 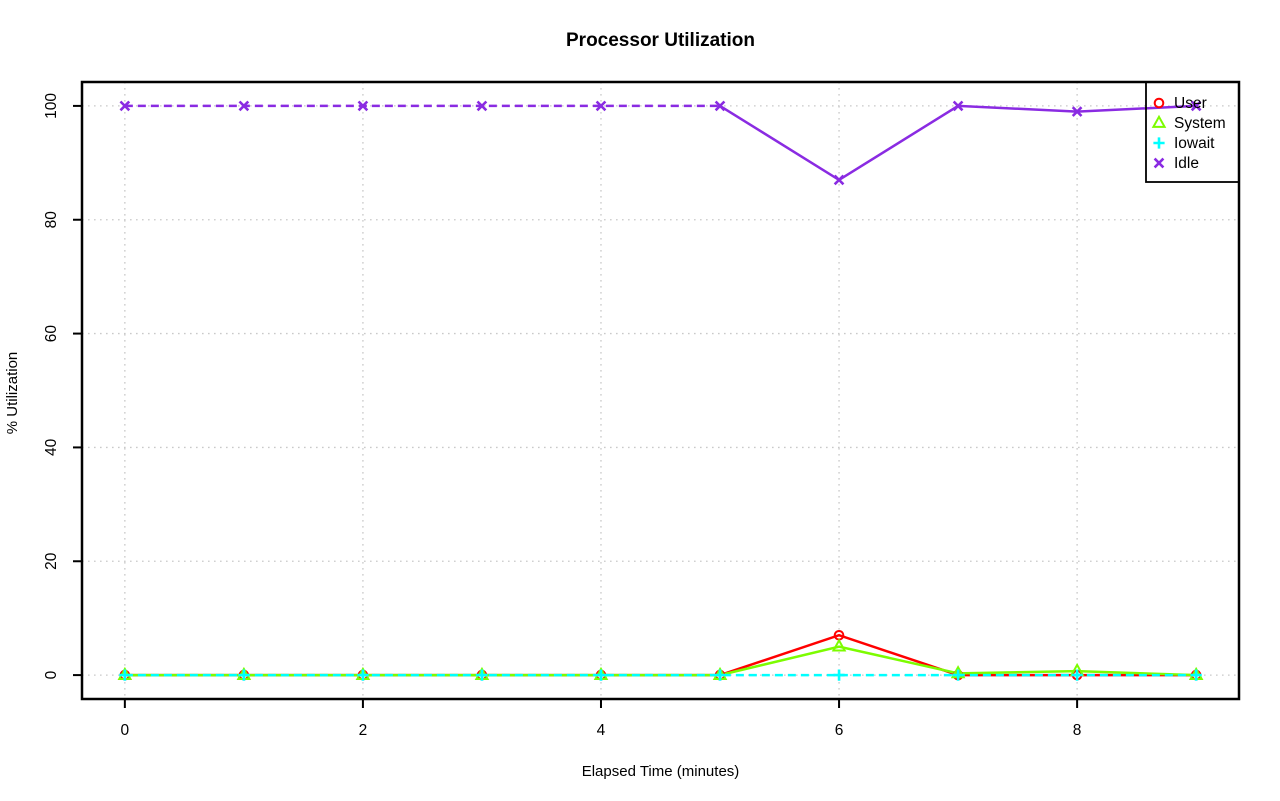 What do you see at coordinates (1159, 121) in the screenshot?
I see `marker-triangle-legend-system` at bounding box center [1159, 121].